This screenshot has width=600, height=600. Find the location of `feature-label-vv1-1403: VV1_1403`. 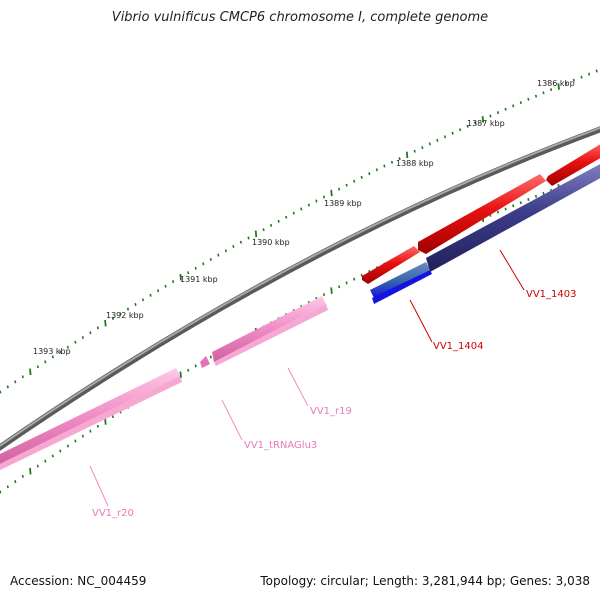

feature-label-vv1-1403: VV1_1403 is located at coordinates (551, 294).